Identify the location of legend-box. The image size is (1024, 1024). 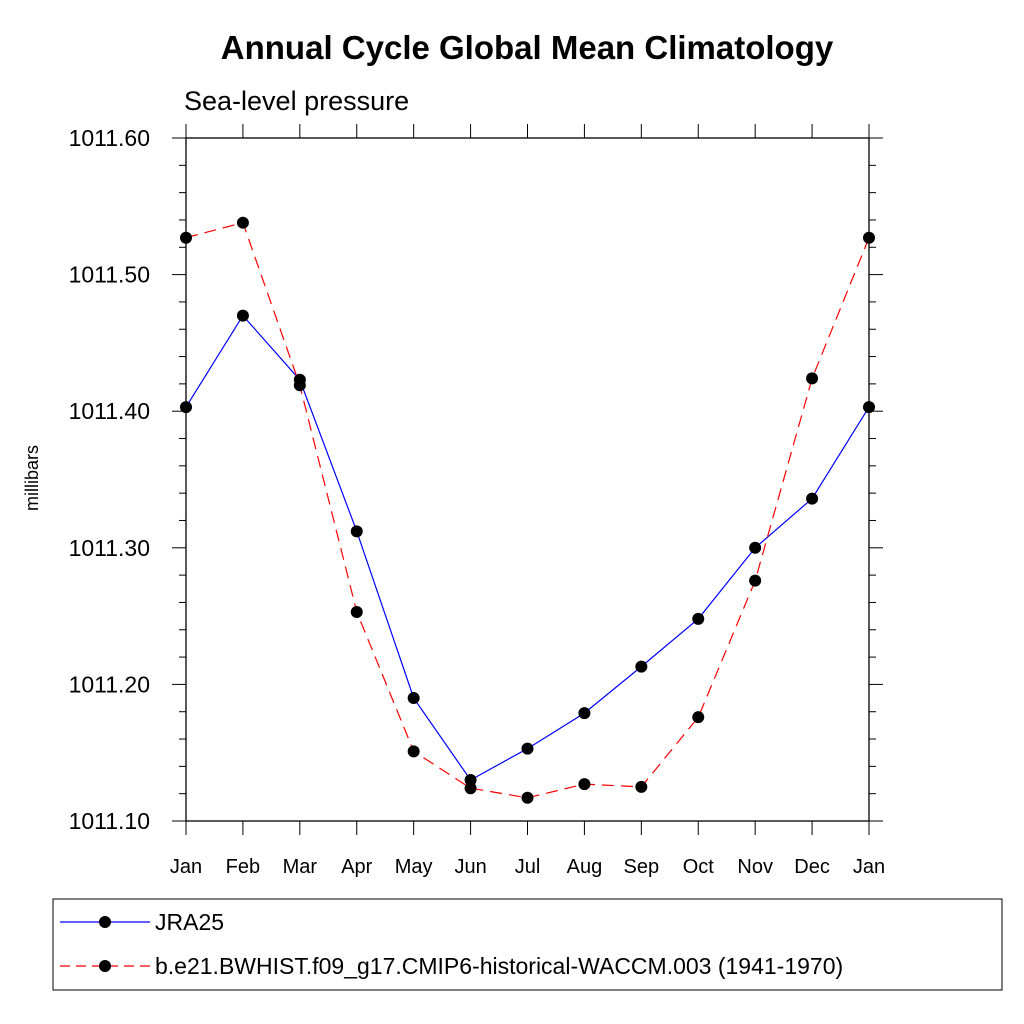
(527, 944).